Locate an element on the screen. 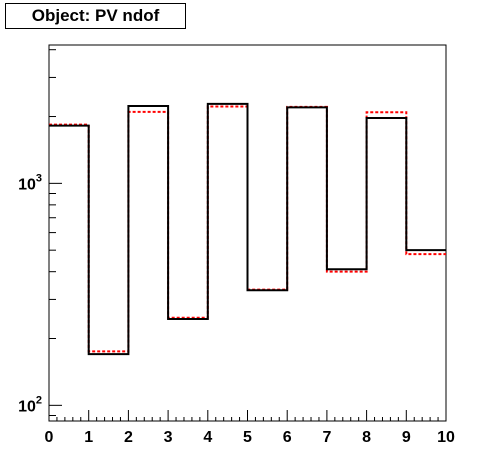 Image resolution: width=496 pixels, height=472 pixels. x-tick-label: 7 is located at coordinates (326, 437).